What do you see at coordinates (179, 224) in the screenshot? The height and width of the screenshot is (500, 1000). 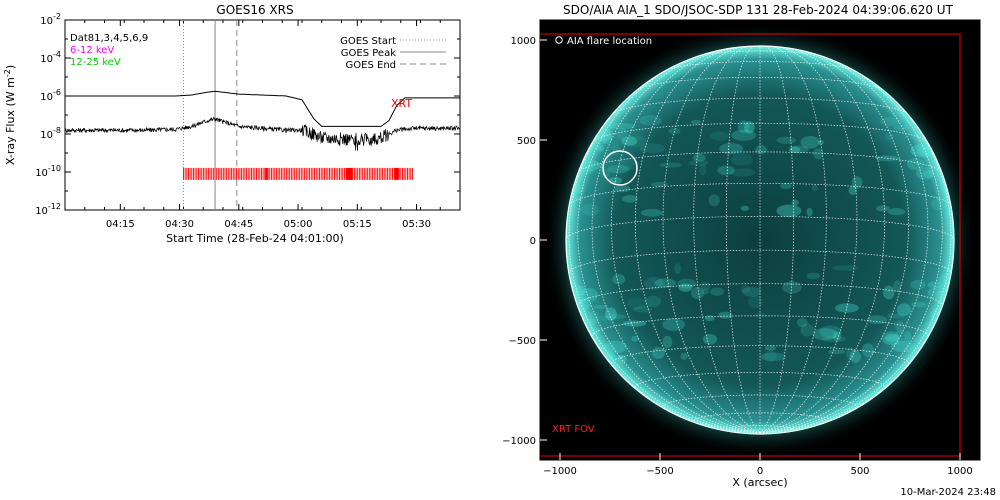 I see `goes-x-tick-label: 04:30` at bounding box center [179, 224].